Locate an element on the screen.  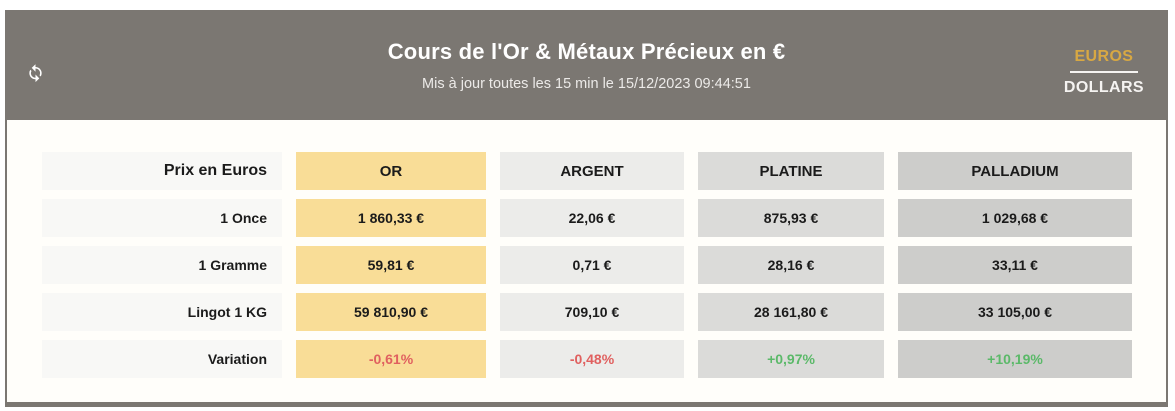
row-label: 1 Gramme is located at coordinates (162, 265).